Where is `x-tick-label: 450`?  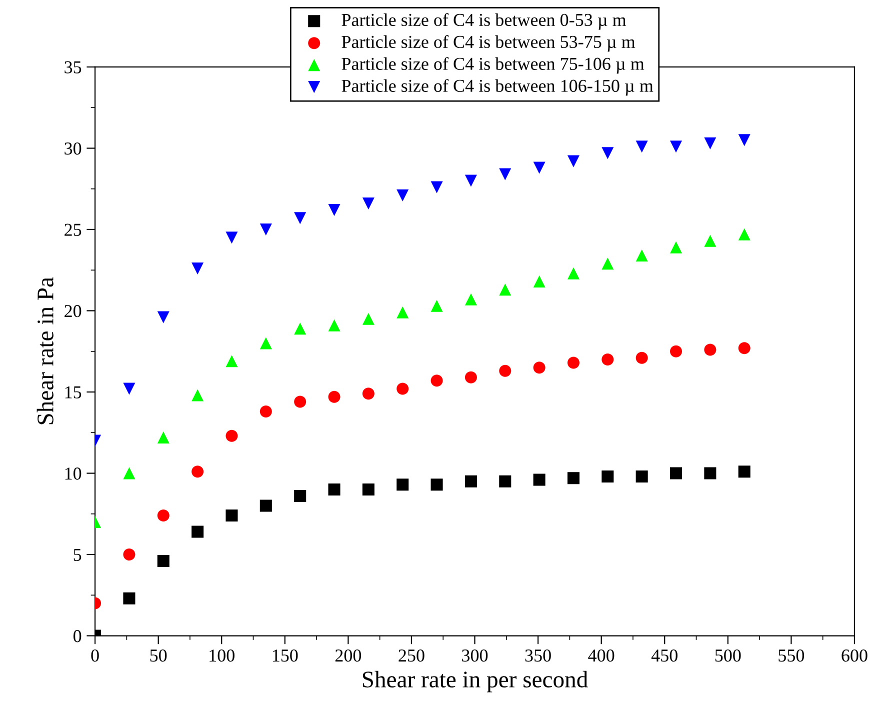
x-tick-label: 450 is located at coordinates (664, 655).